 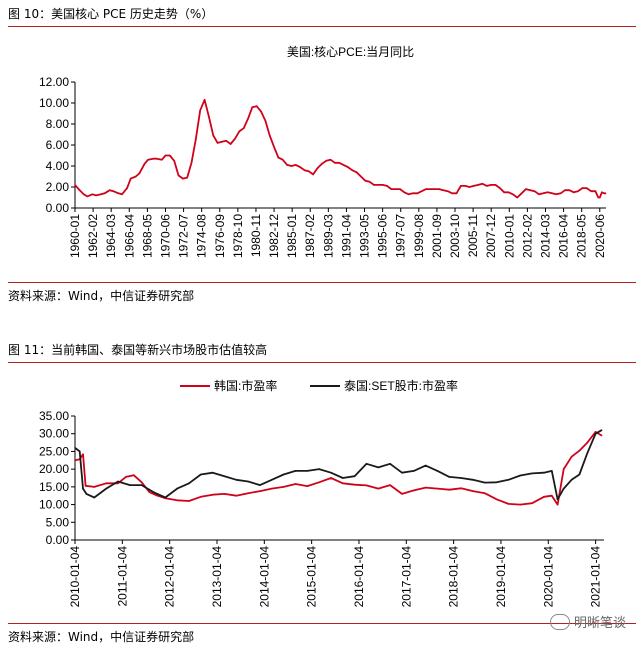 What do you see at coordinates (54, 487) in the screenshot?
I see `y-tick-label: 15.00` at bounding box center [54, 487].